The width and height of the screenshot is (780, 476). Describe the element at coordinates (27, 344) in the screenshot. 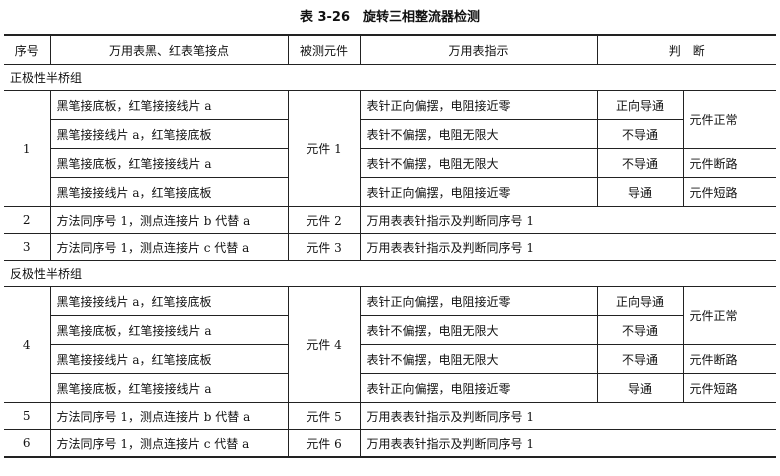

I see `seq-cell: 4` at that location.